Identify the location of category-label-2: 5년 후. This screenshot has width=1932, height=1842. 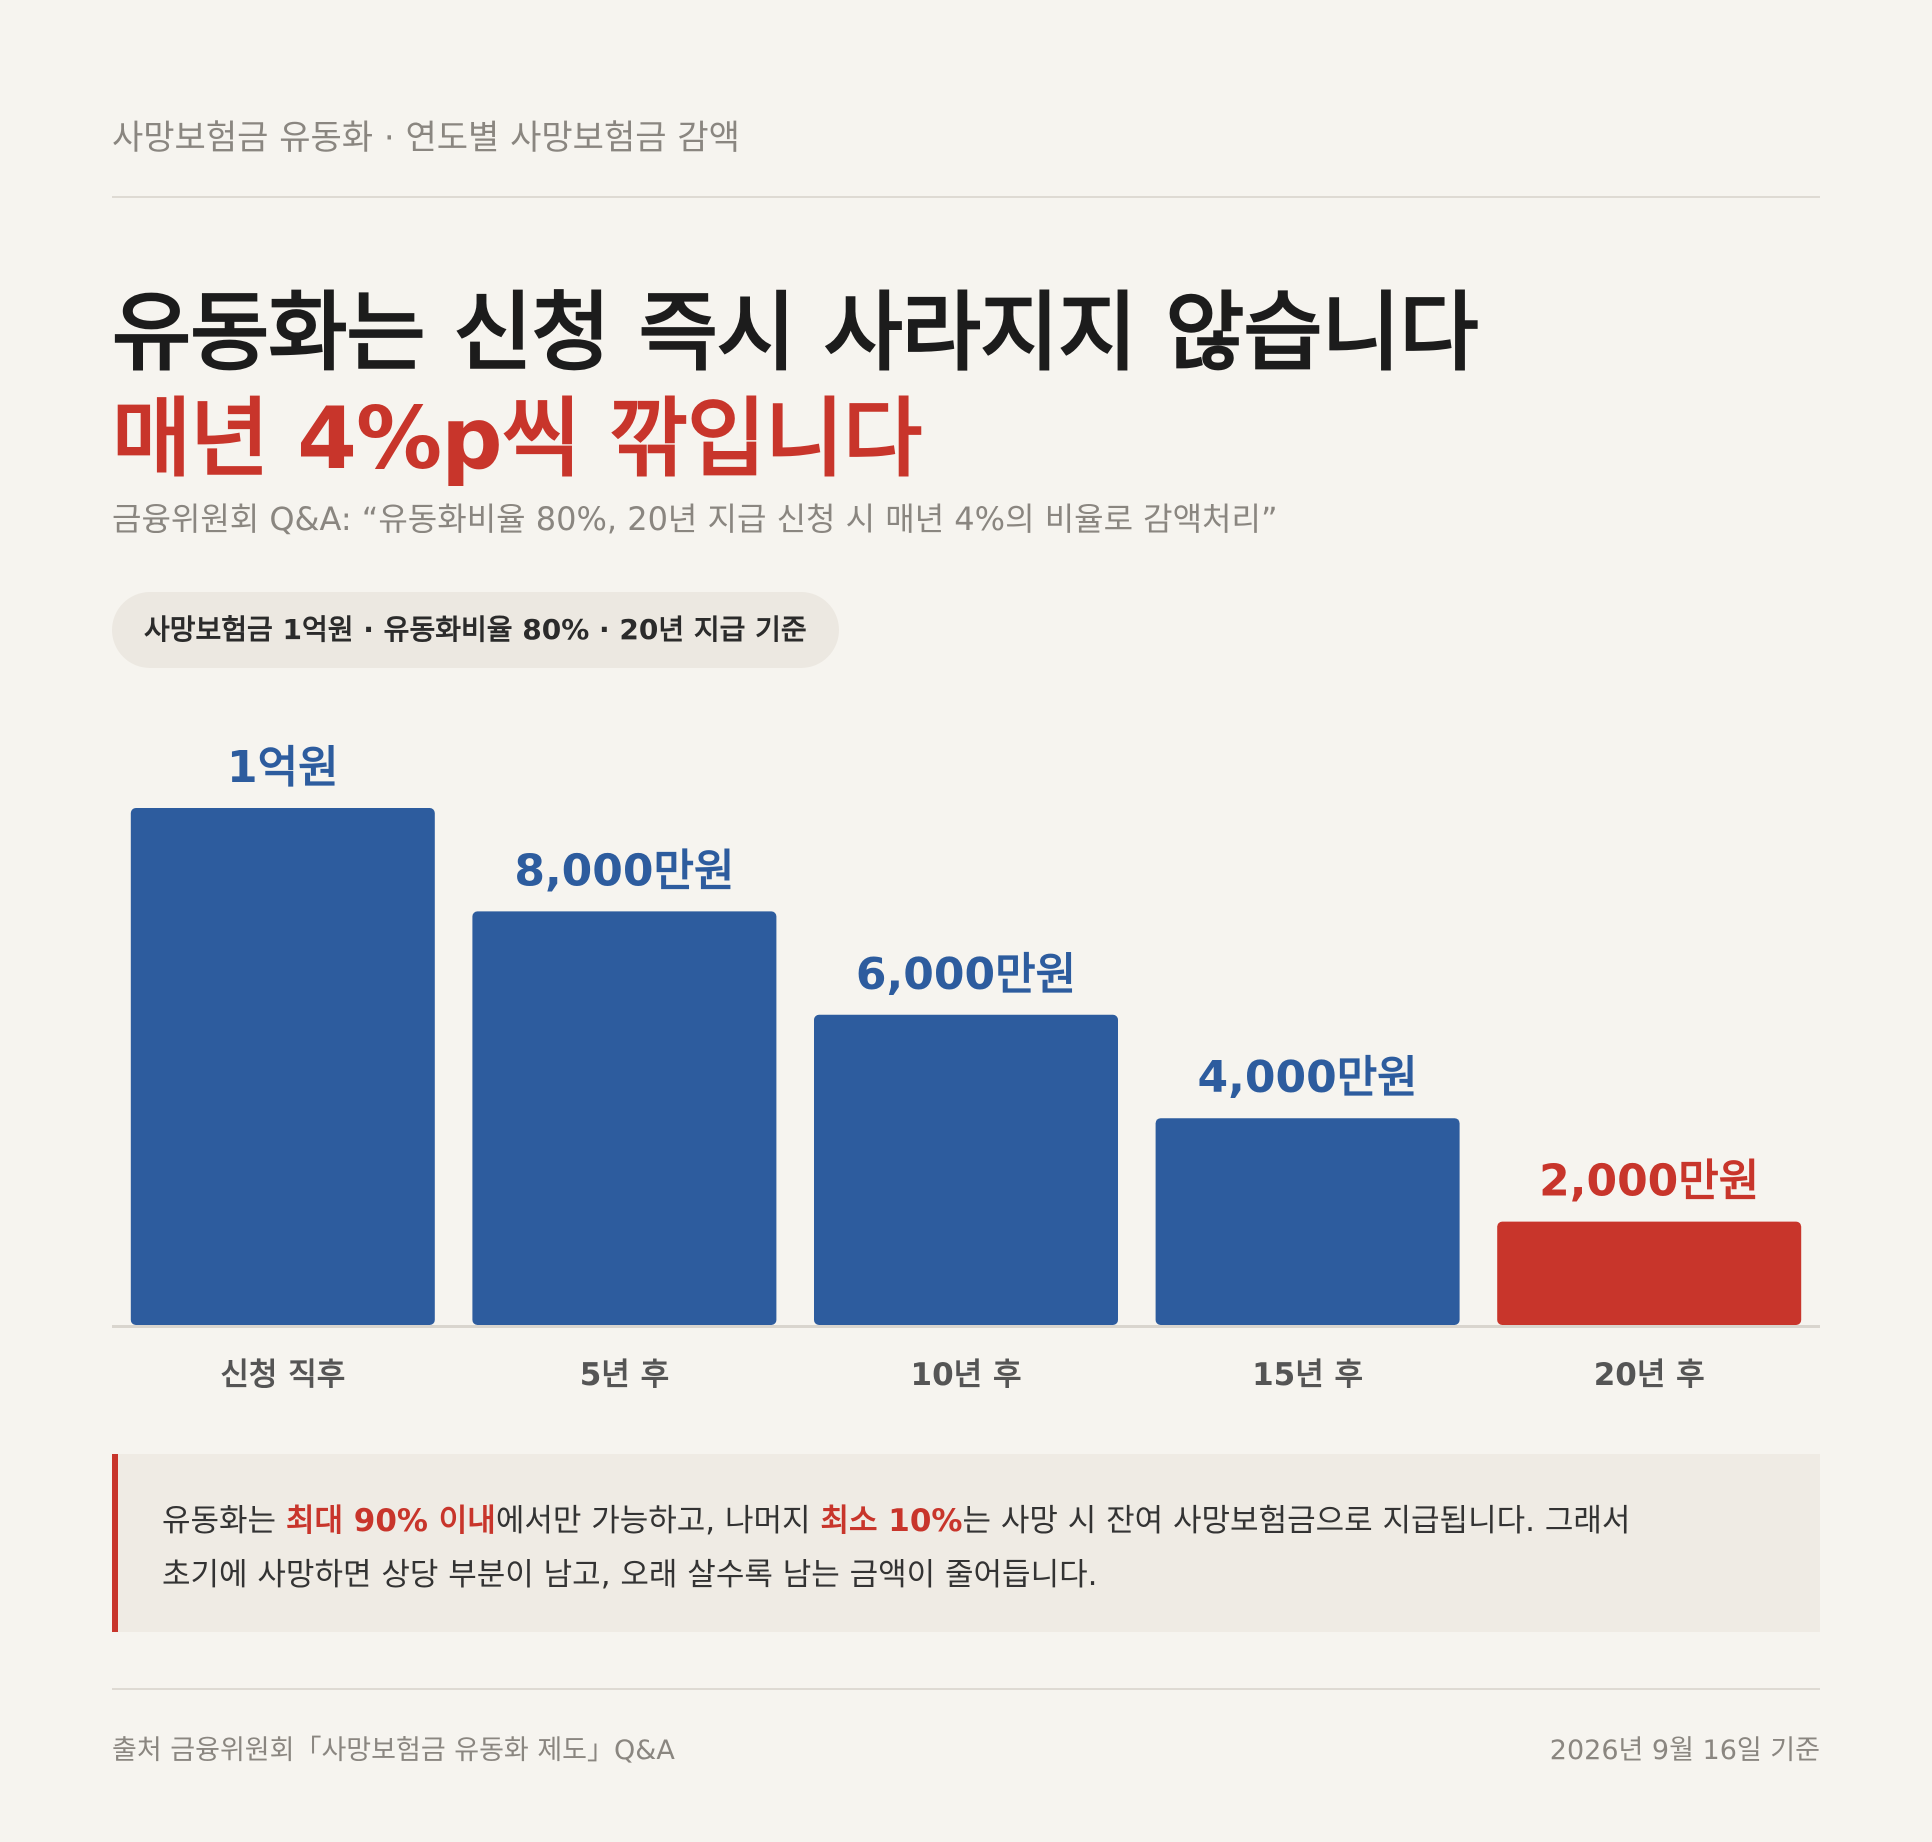
(624, 1375).